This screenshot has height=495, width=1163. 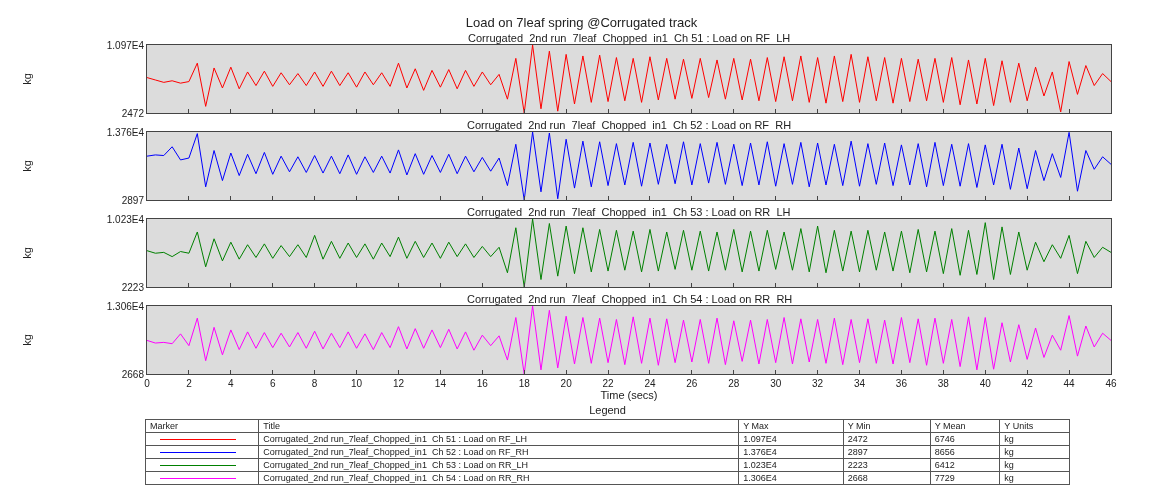 I want to click on x-tick-label: 6, so click(x=272, y=383).